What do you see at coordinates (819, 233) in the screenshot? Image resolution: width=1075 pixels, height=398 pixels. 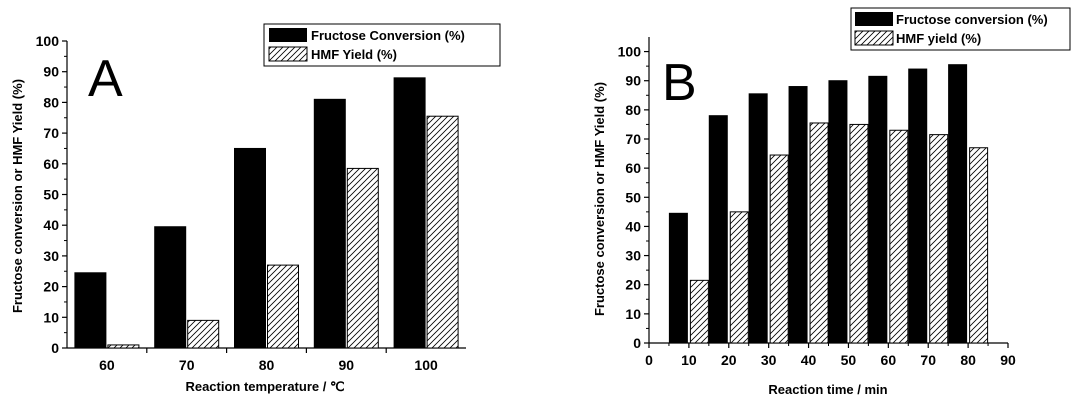 I see `bar-b-s1-x3` at bounding box center [819, 233].